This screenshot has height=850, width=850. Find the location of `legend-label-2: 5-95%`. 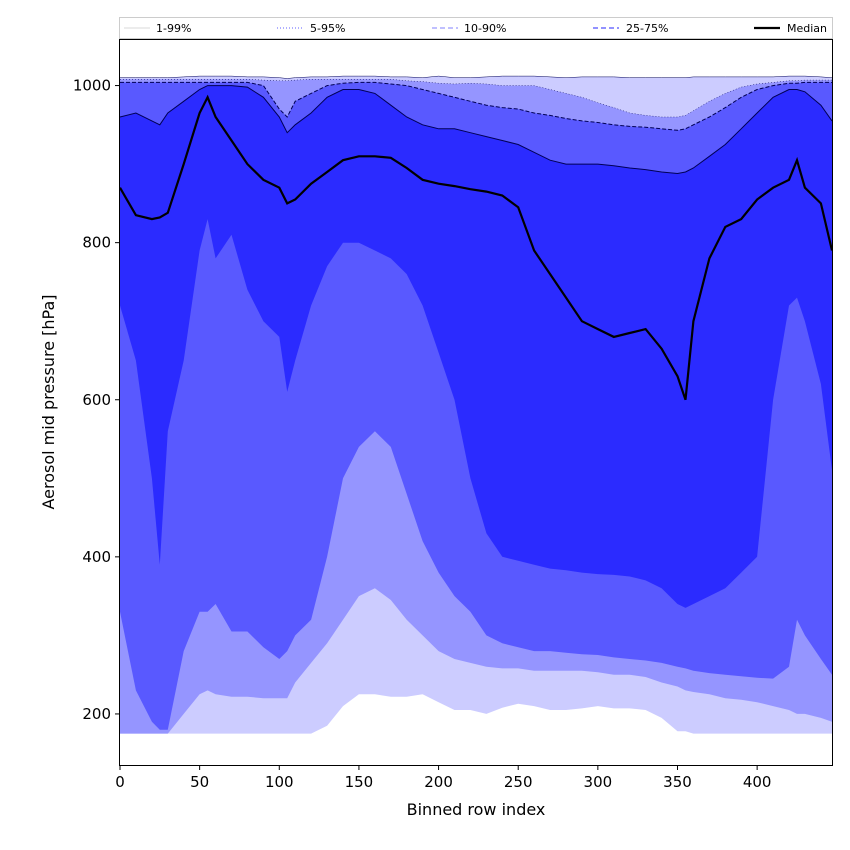

legend-label-2: 5-95% is located at coordinates (327, 28).